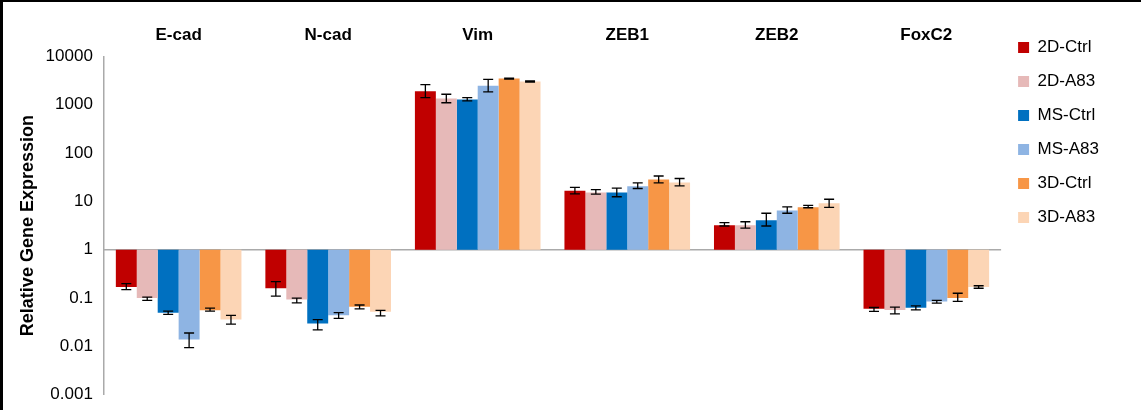  What do you see at coordinates (1068, 149) in the screenshot?
I see `legend-label: MS-A83` at bounding box center [1068, 149].